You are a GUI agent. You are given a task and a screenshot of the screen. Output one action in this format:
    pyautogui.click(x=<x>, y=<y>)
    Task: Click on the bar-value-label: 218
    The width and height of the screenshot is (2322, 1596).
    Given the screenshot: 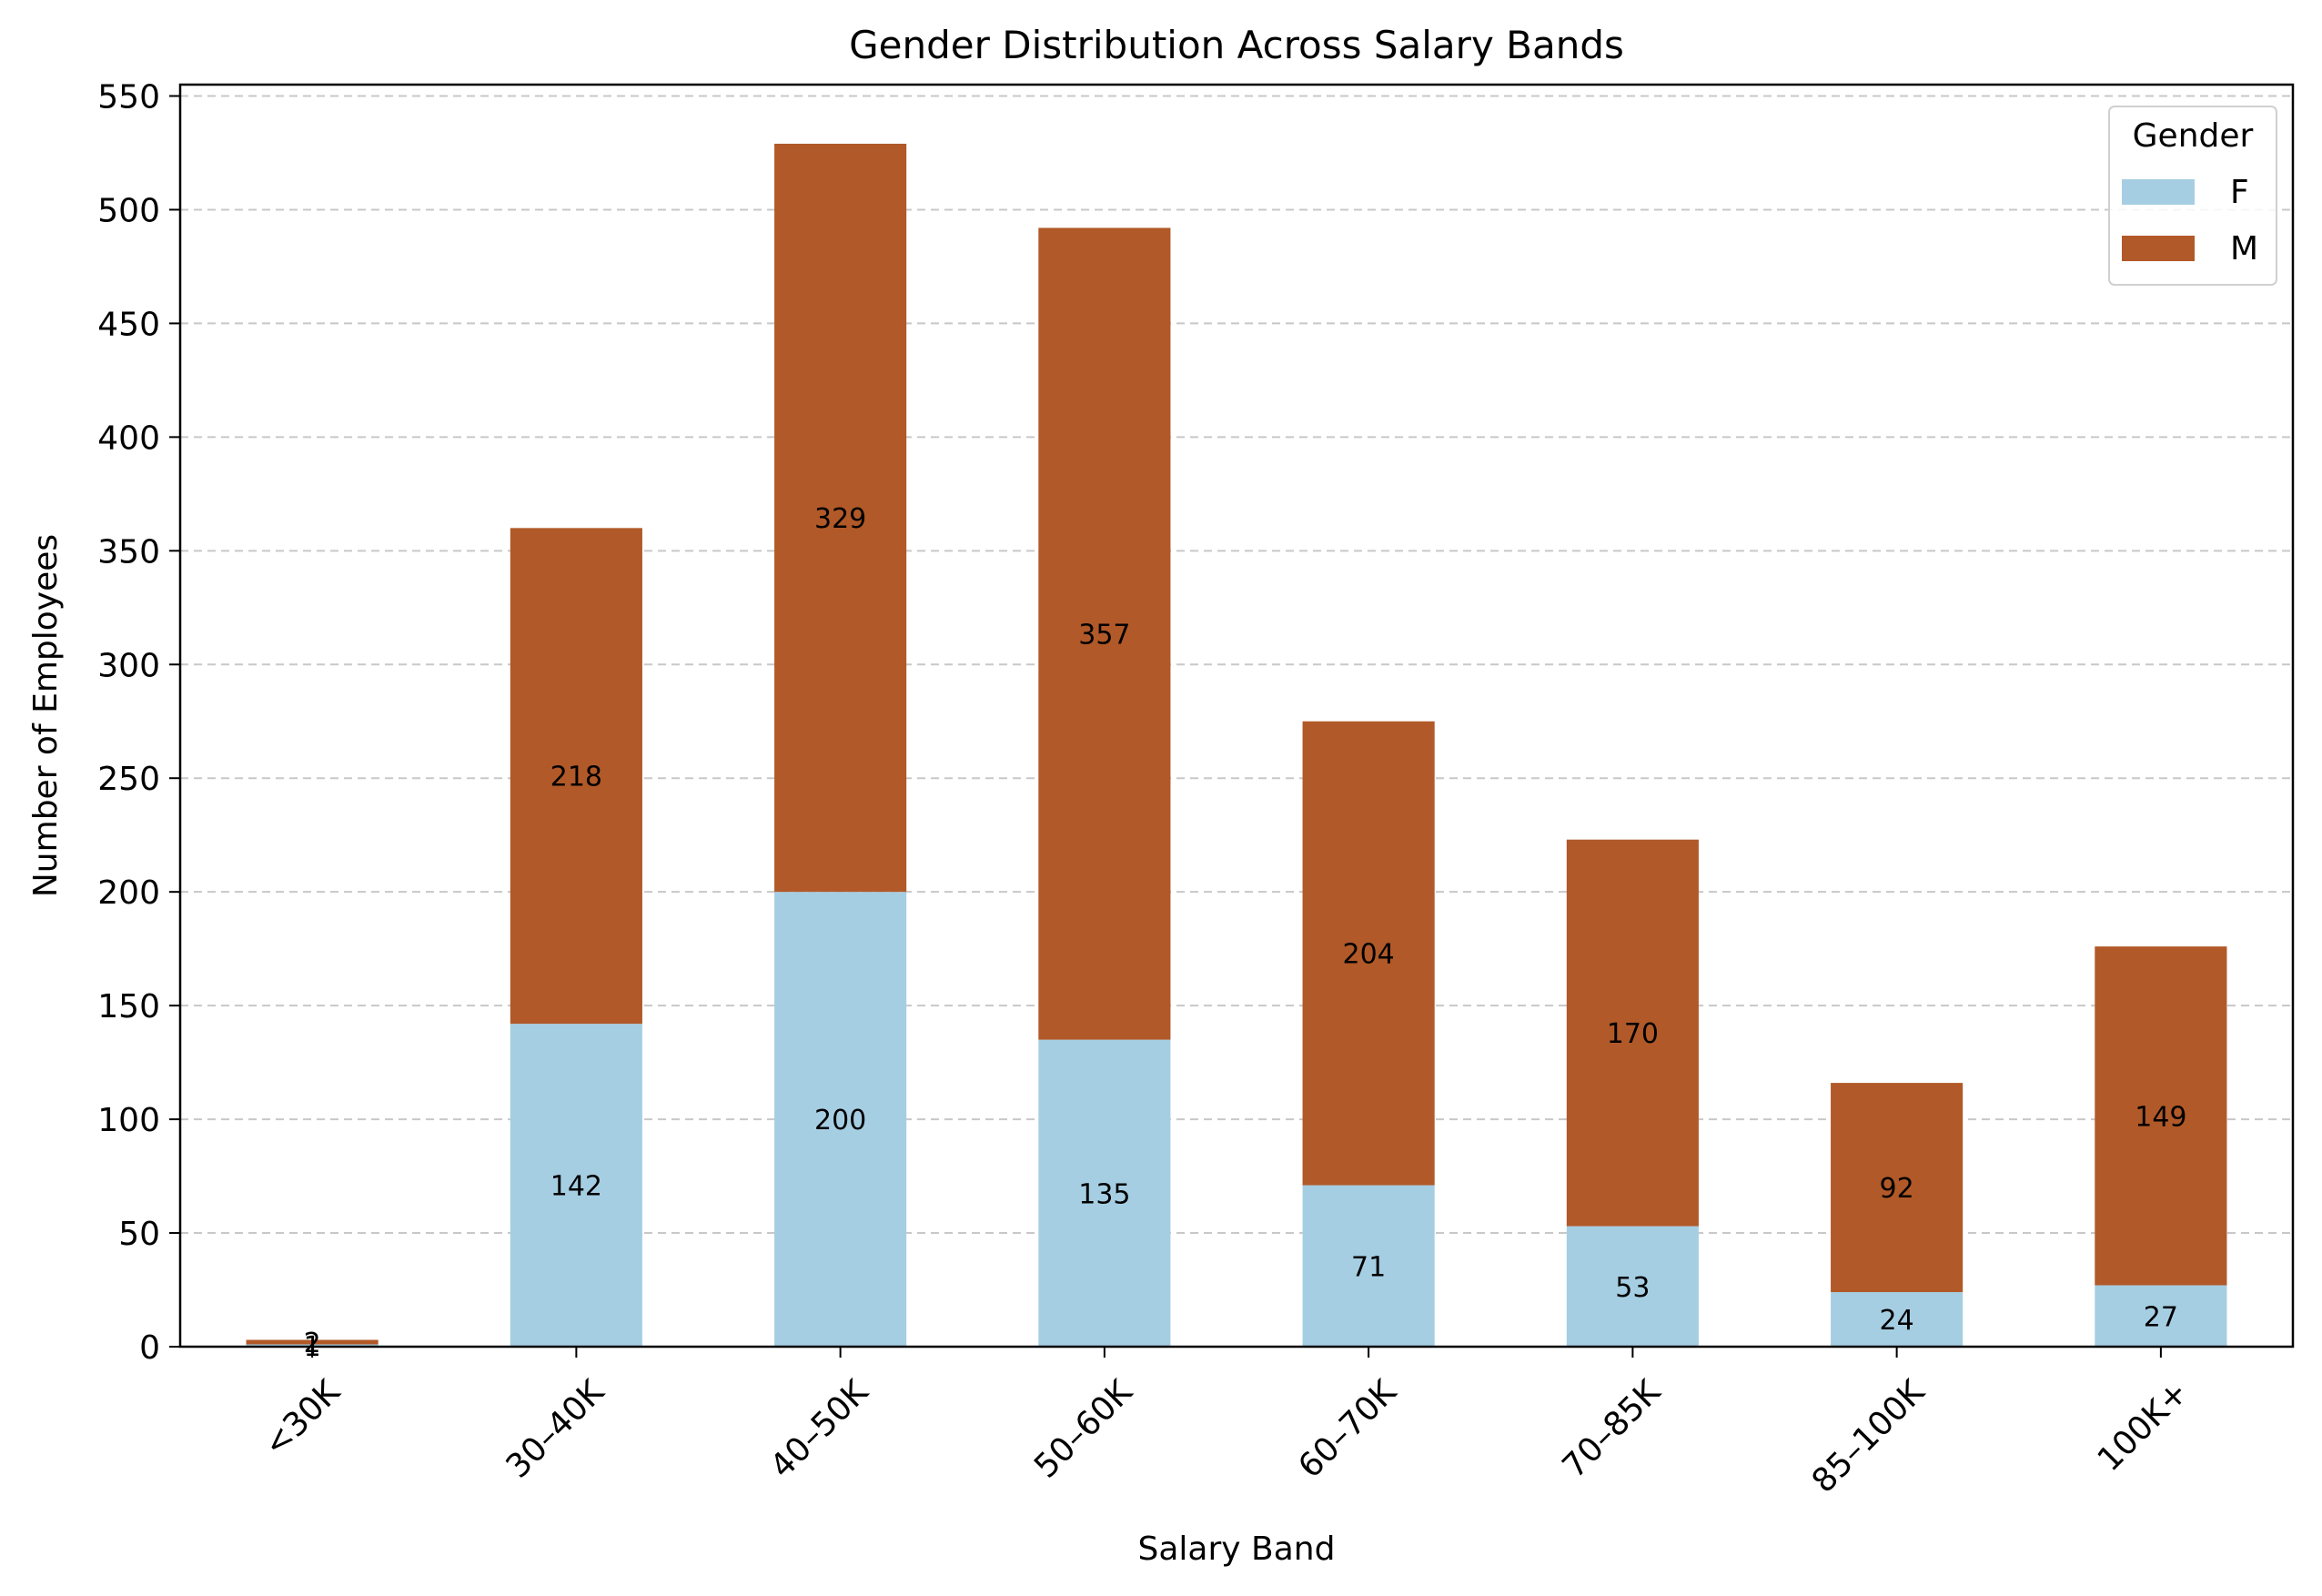 What is the action you would take?
    pyautogui.click(x=576, y=777)
    